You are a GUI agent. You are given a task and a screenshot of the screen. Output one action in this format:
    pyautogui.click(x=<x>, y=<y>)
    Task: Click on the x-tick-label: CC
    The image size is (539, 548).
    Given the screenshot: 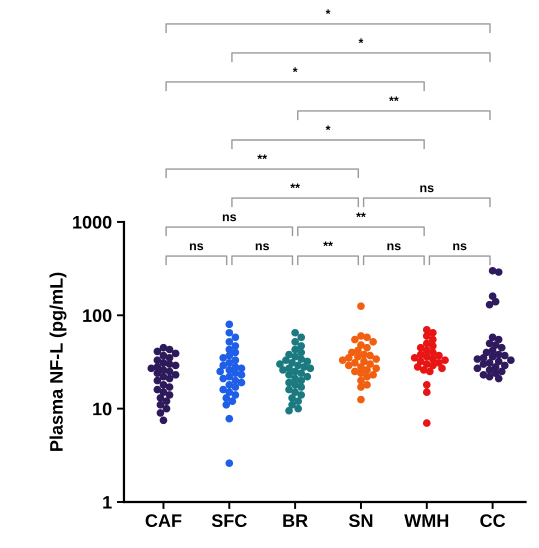 What is the action you would take?
    pyautogui.click(x=493, y=521)
    